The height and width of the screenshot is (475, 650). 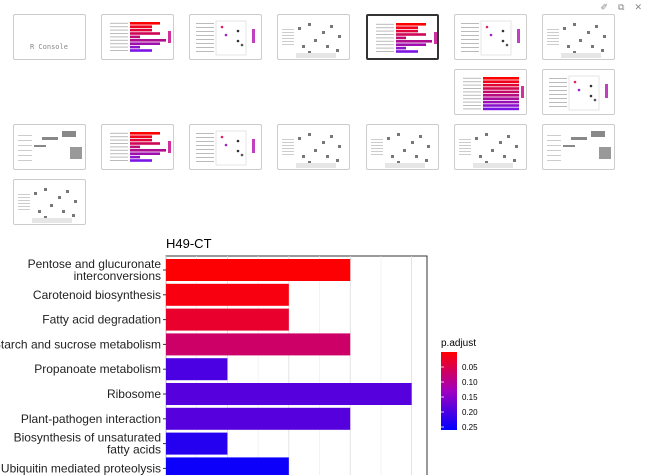 I want to click on legend-tick-label: 0.25, so click(x=470, y=427).